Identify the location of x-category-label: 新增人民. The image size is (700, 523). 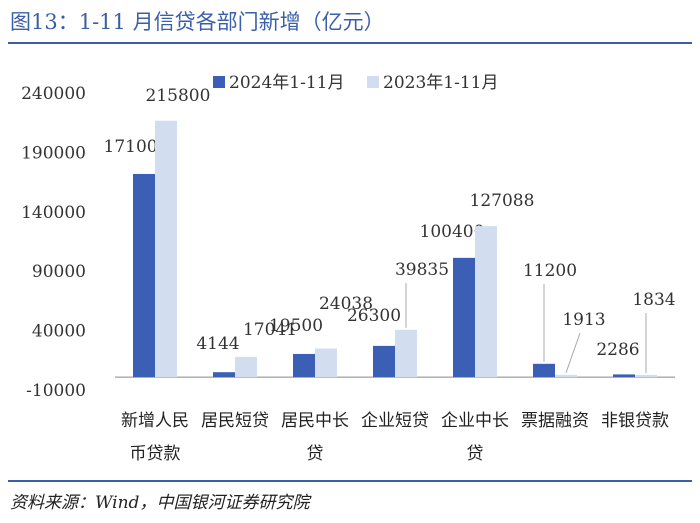
(155, 421).